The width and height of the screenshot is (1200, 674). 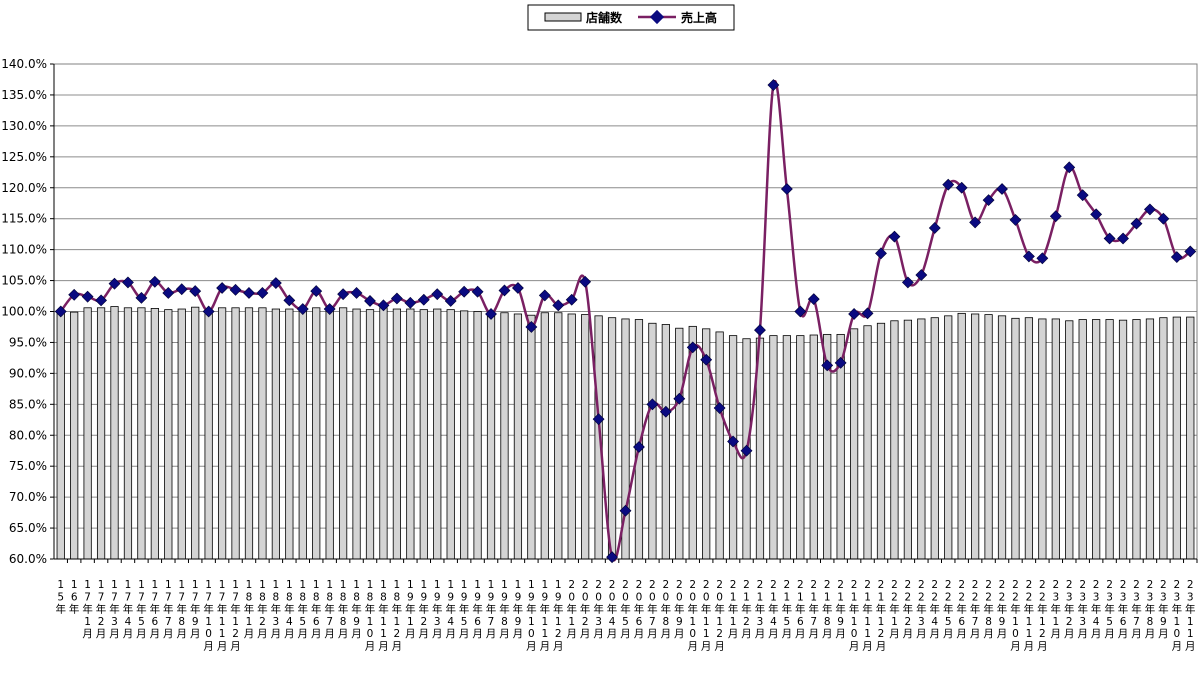 I want to click on y-tick-label: 115.0%, so click(x=24, y=219).